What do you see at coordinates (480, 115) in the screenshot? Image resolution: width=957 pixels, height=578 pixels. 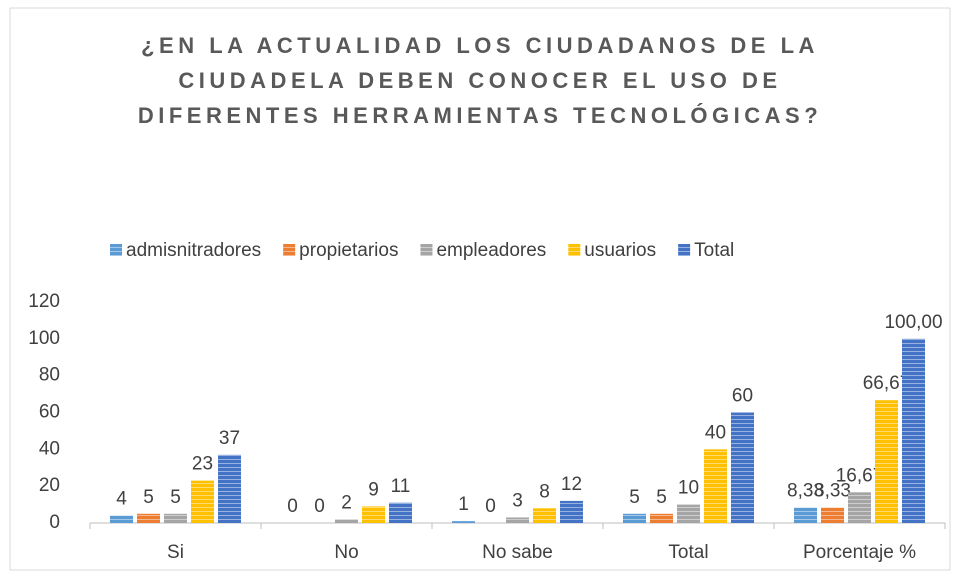 I see `chart-title: DIFERENTES HERRAMIENTAS TECNOLÓGICAS?` at bounding box center [480, 115].